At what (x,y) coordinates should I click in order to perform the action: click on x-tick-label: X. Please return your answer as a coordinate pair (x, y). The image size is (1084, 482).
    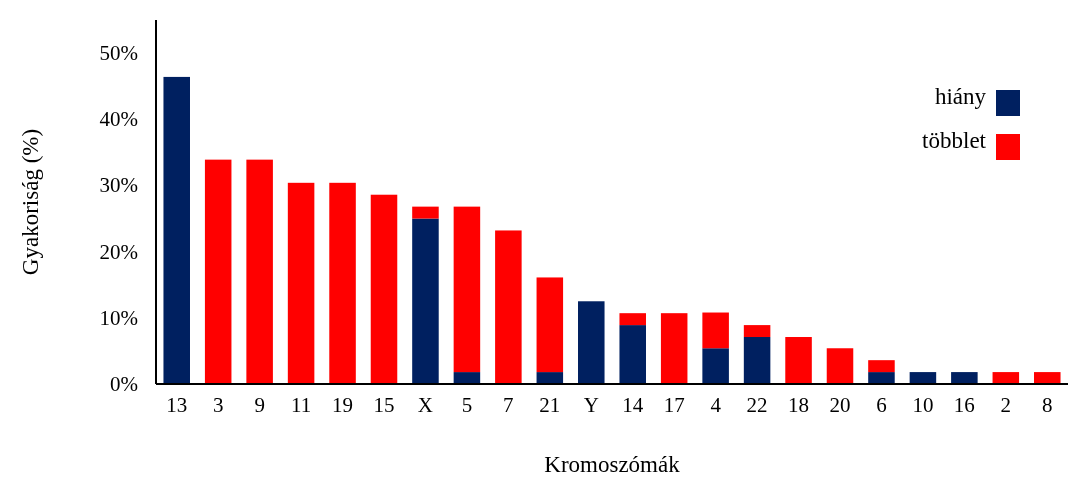
    Looking at the image, I should click on (425, 405).